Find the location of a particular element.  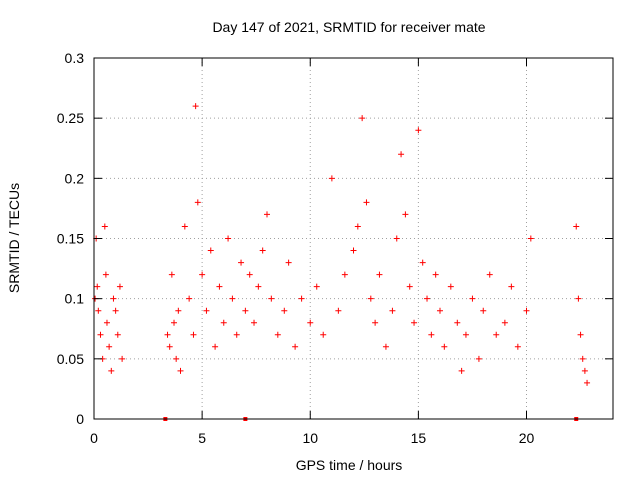

y-tick-label: 0.15 is located at coordinates (70, 239).